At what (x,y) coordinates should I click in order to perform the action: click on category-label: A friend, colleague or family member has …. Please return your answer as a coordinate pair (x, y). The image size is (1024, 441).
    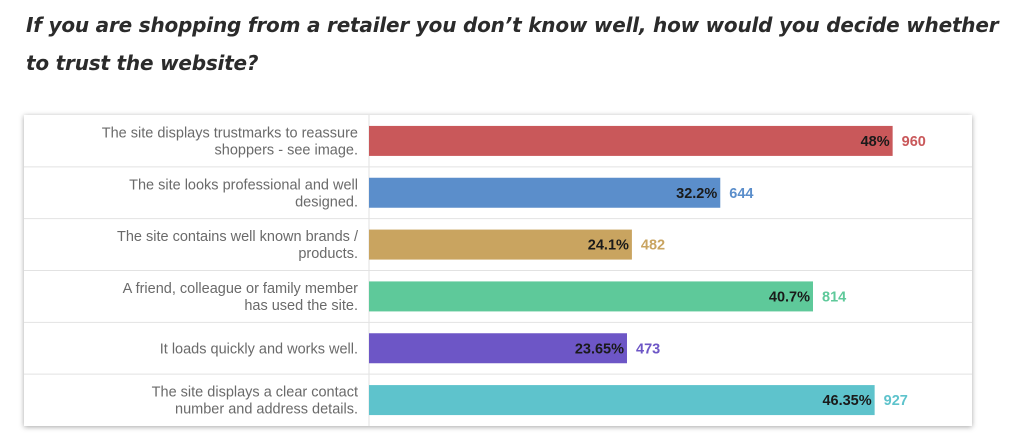
    Looking at the image, I should click on (240, 297).